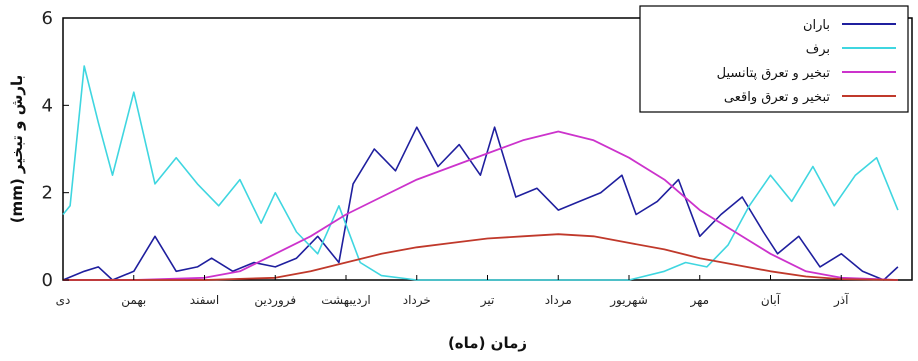  What do you see at coordinates (47, 105) in the screenshot?
I see `y-tick-label: 4` at bounding box center [47, 105].